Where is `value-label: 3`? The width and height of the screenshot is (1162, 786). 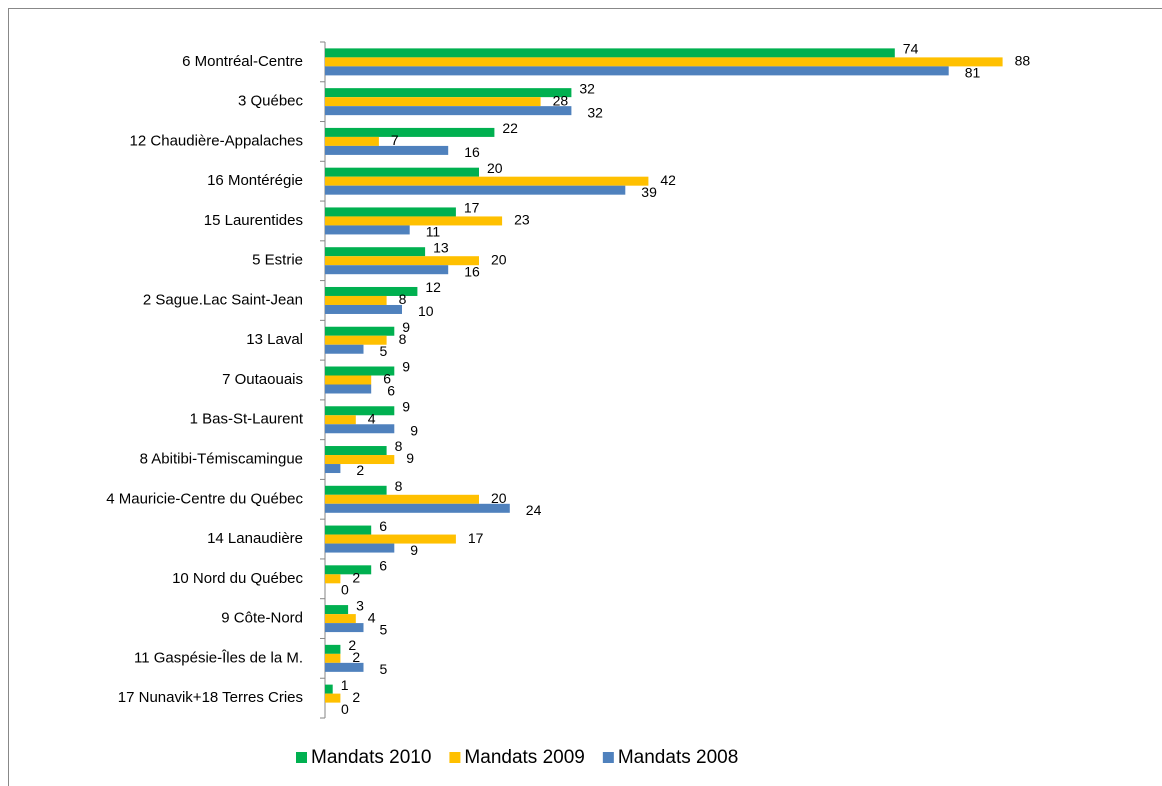 value-label: 3 is located at coordinates (360, 605).